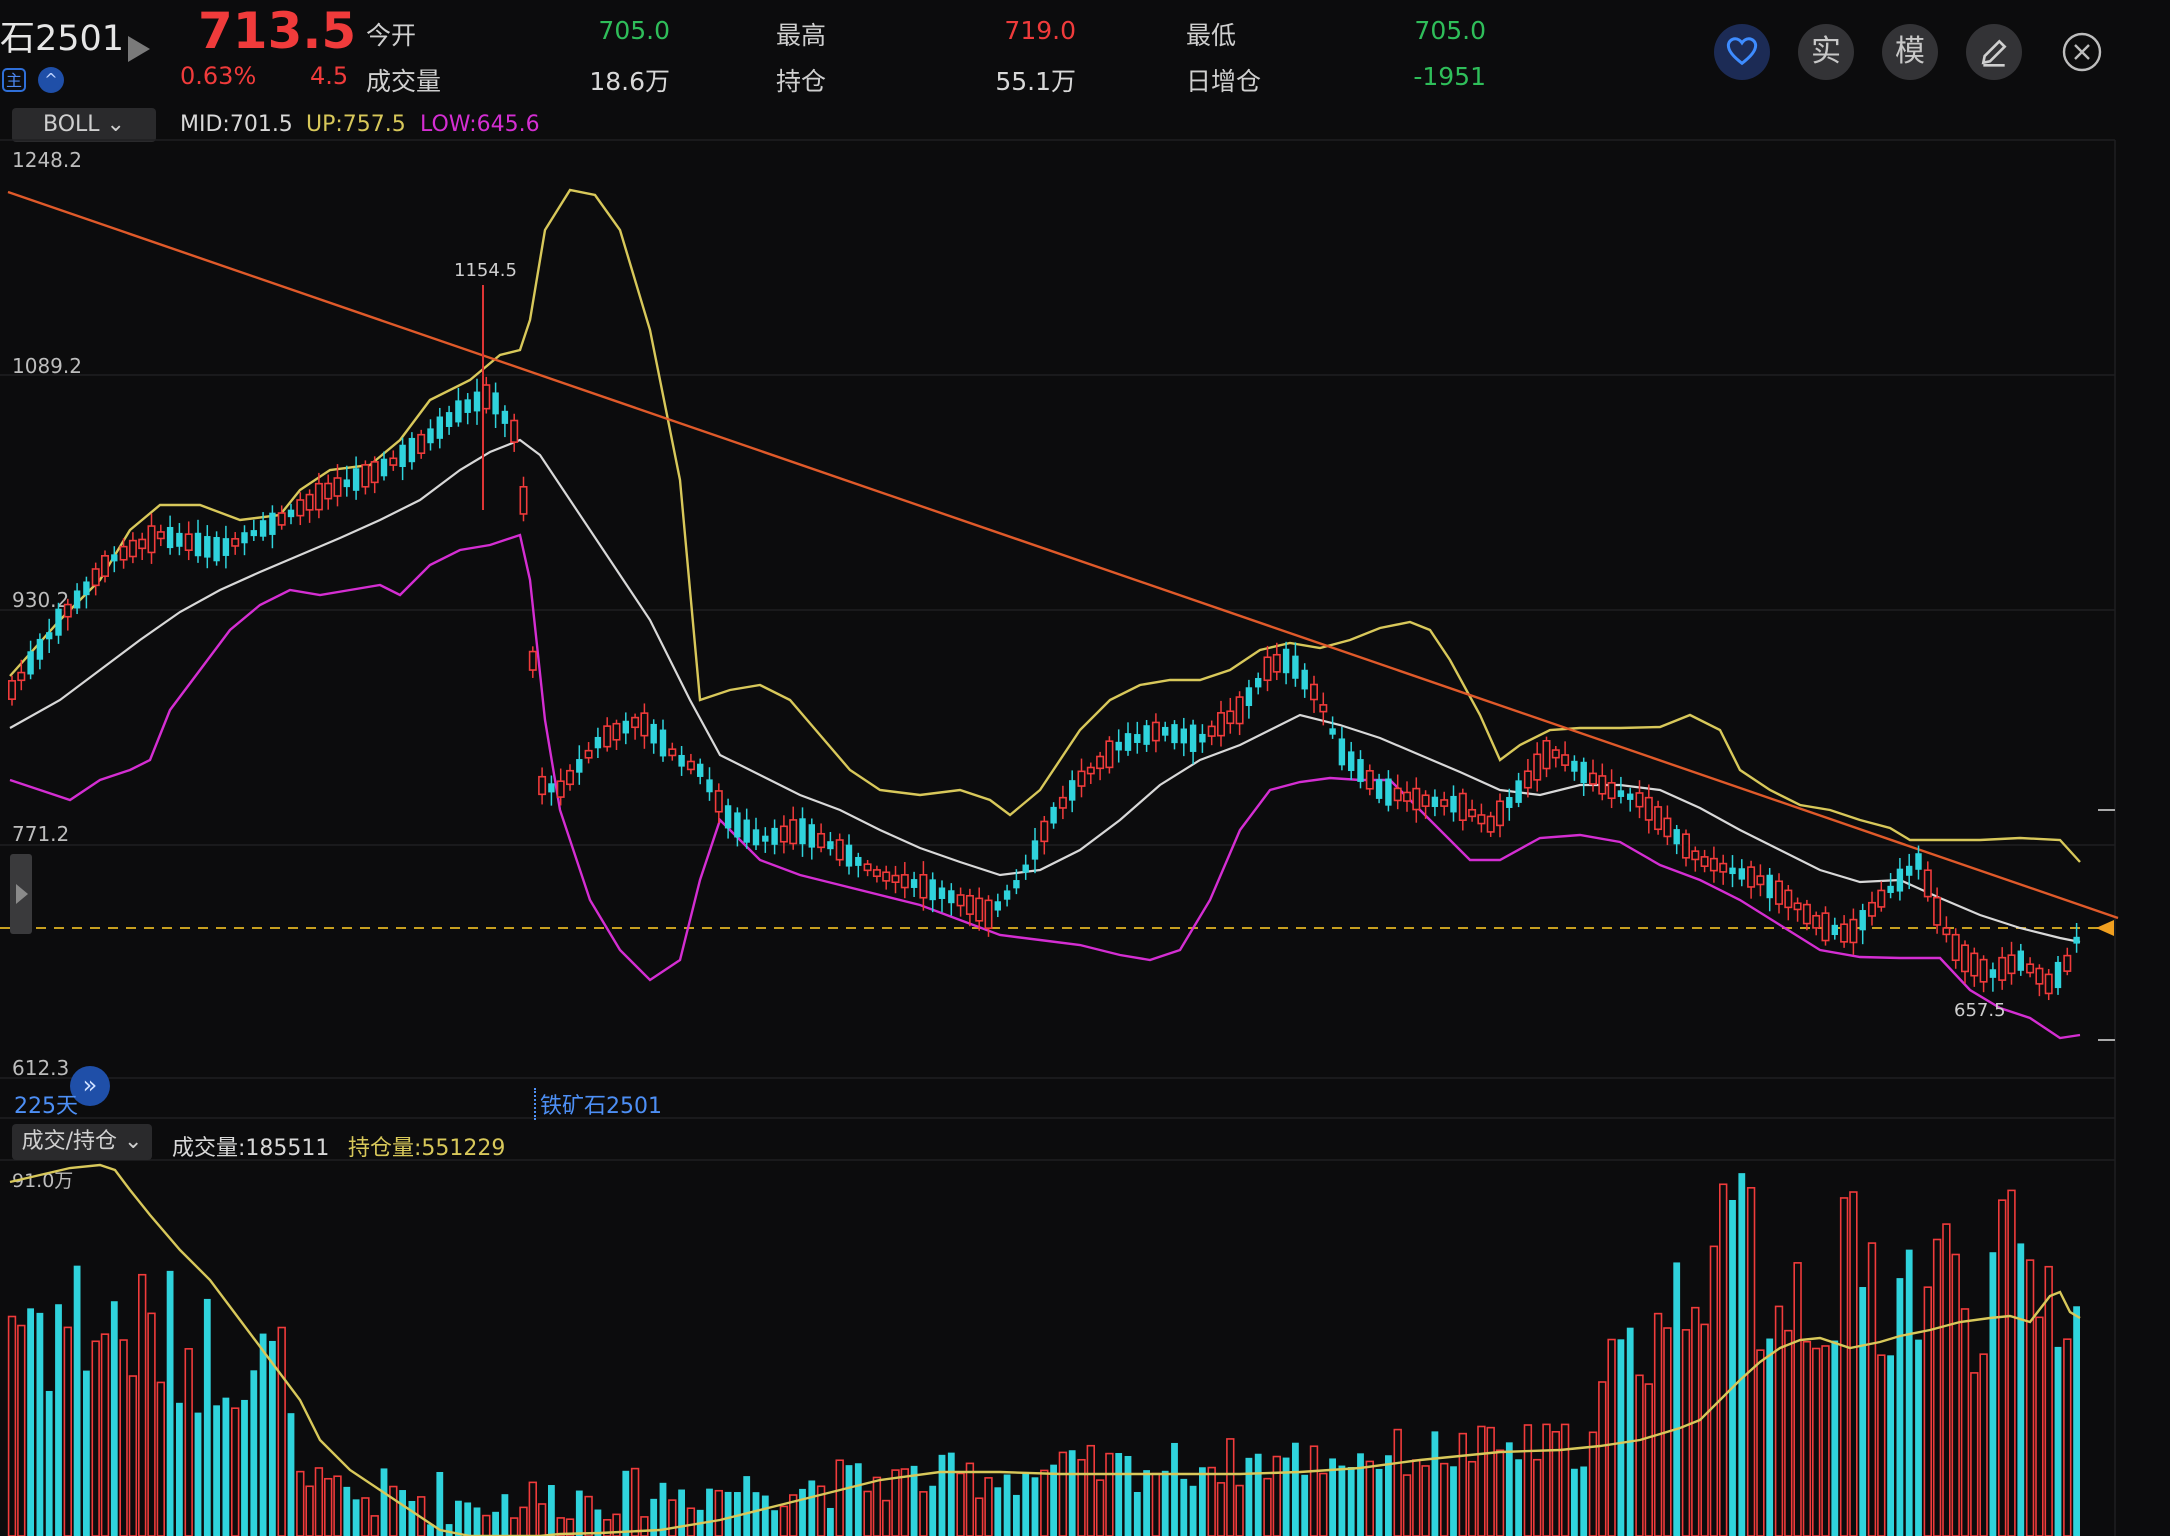  Describe the element at coordinates (14, 80) in the screenshot. I see `main-contract-icon: 主` at that location.